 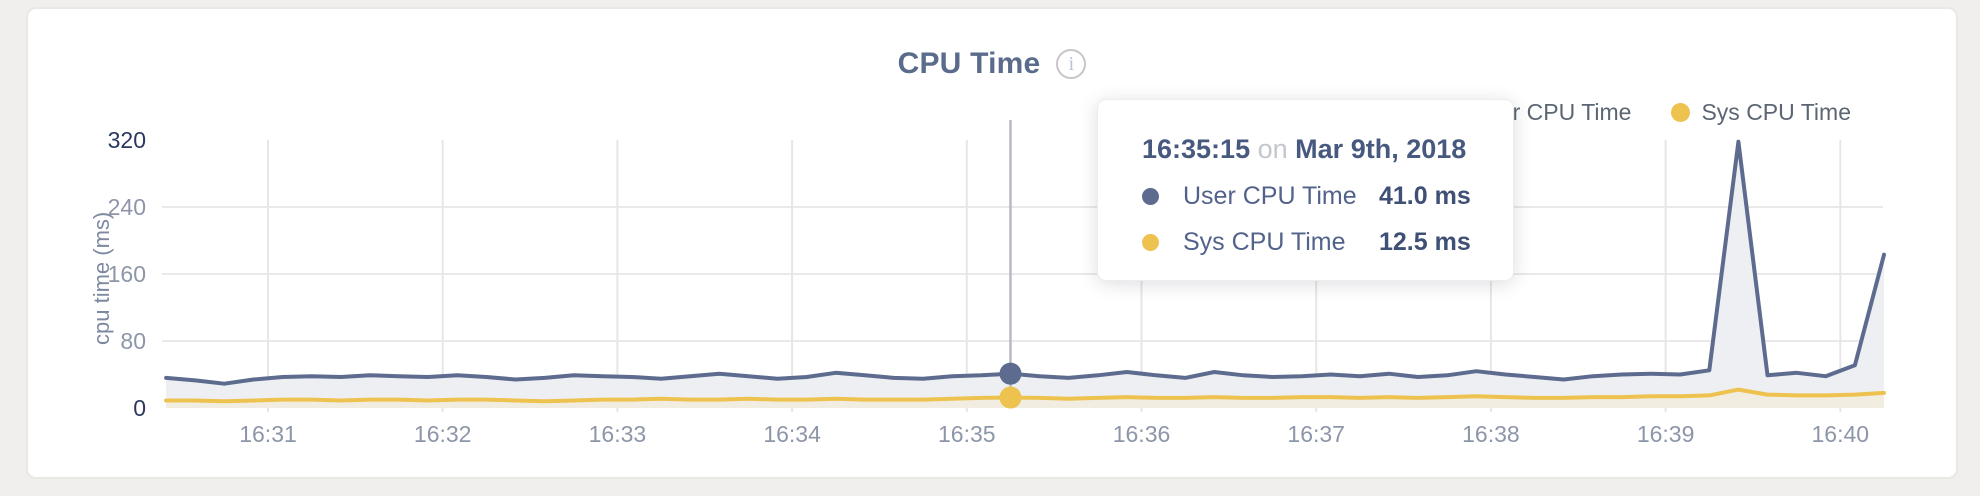 What do you see at coordinates (126, 140) in the screenshot?
I see `y-tick-label: 320` at bounding box center [126, 140].